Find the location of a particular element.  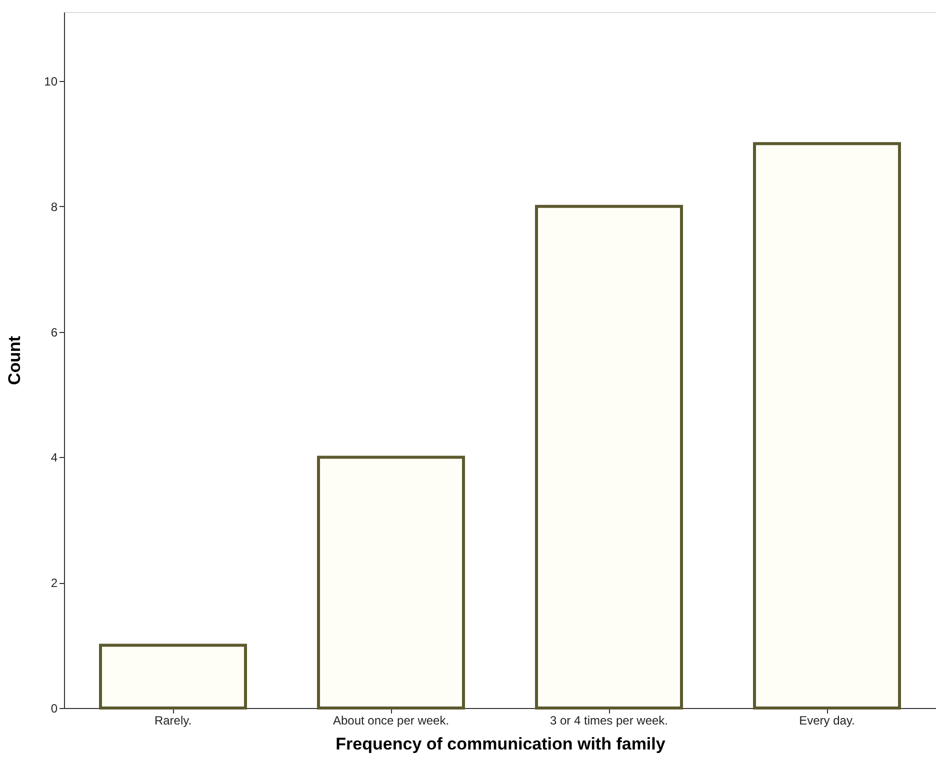

x-tick-label: 3 or 4 times per week. is located at coordinates (609, 721).